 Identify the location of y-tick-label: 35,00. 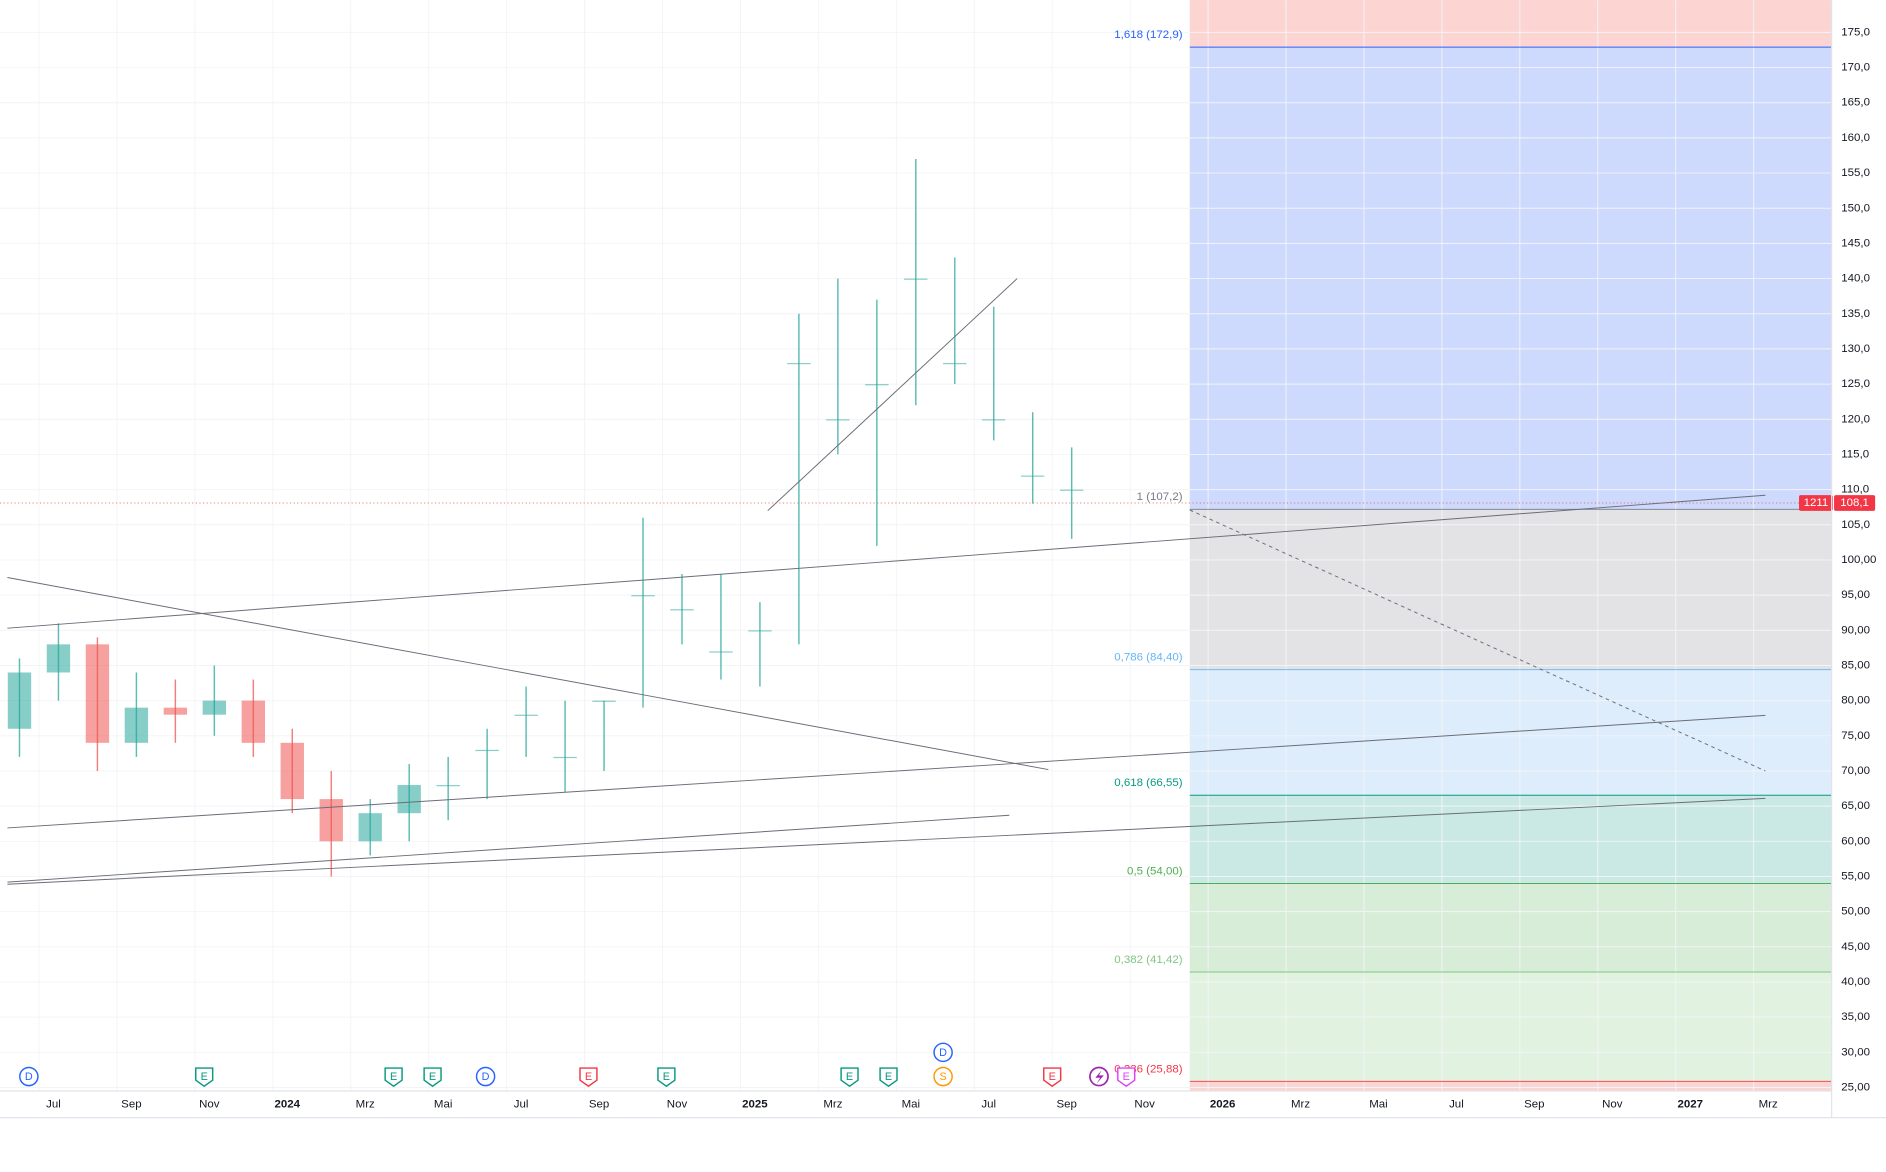
(1855, 1017).